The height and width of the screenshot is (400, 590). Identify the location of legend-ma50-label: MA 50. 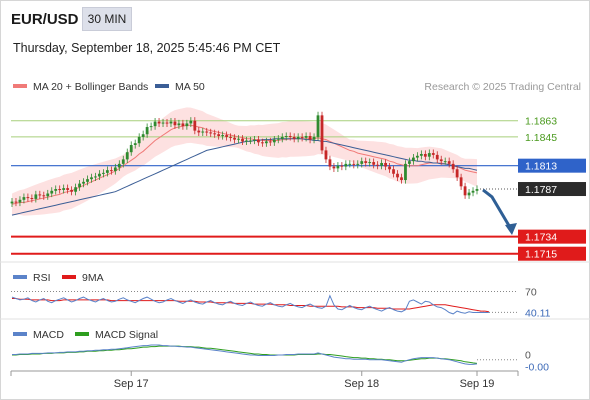
(190, 87).